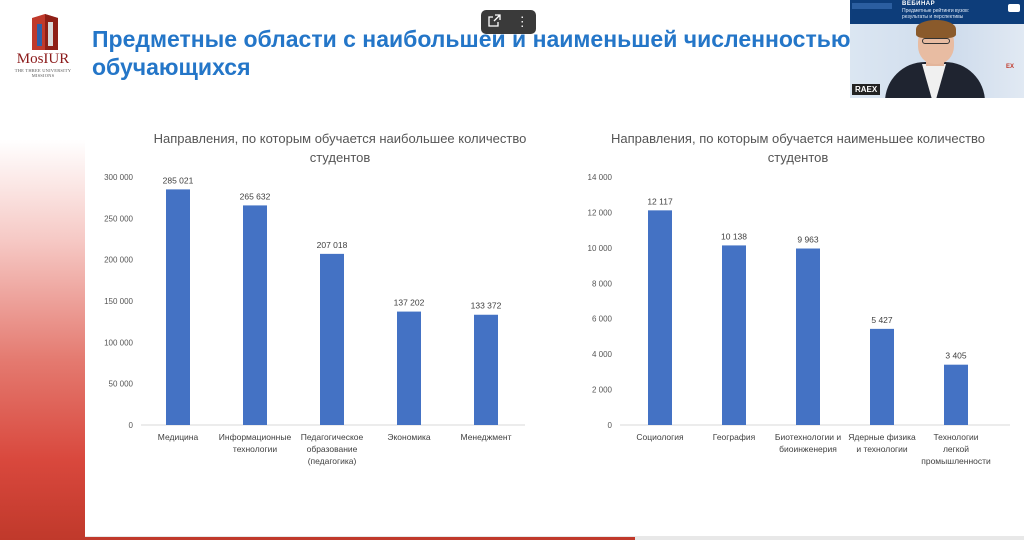 The height and width of the screenshot is (540, 1024). Describe the element at coordinates (43, 59) in the screenshot. I see `logo-text: MosIUR` at that location.